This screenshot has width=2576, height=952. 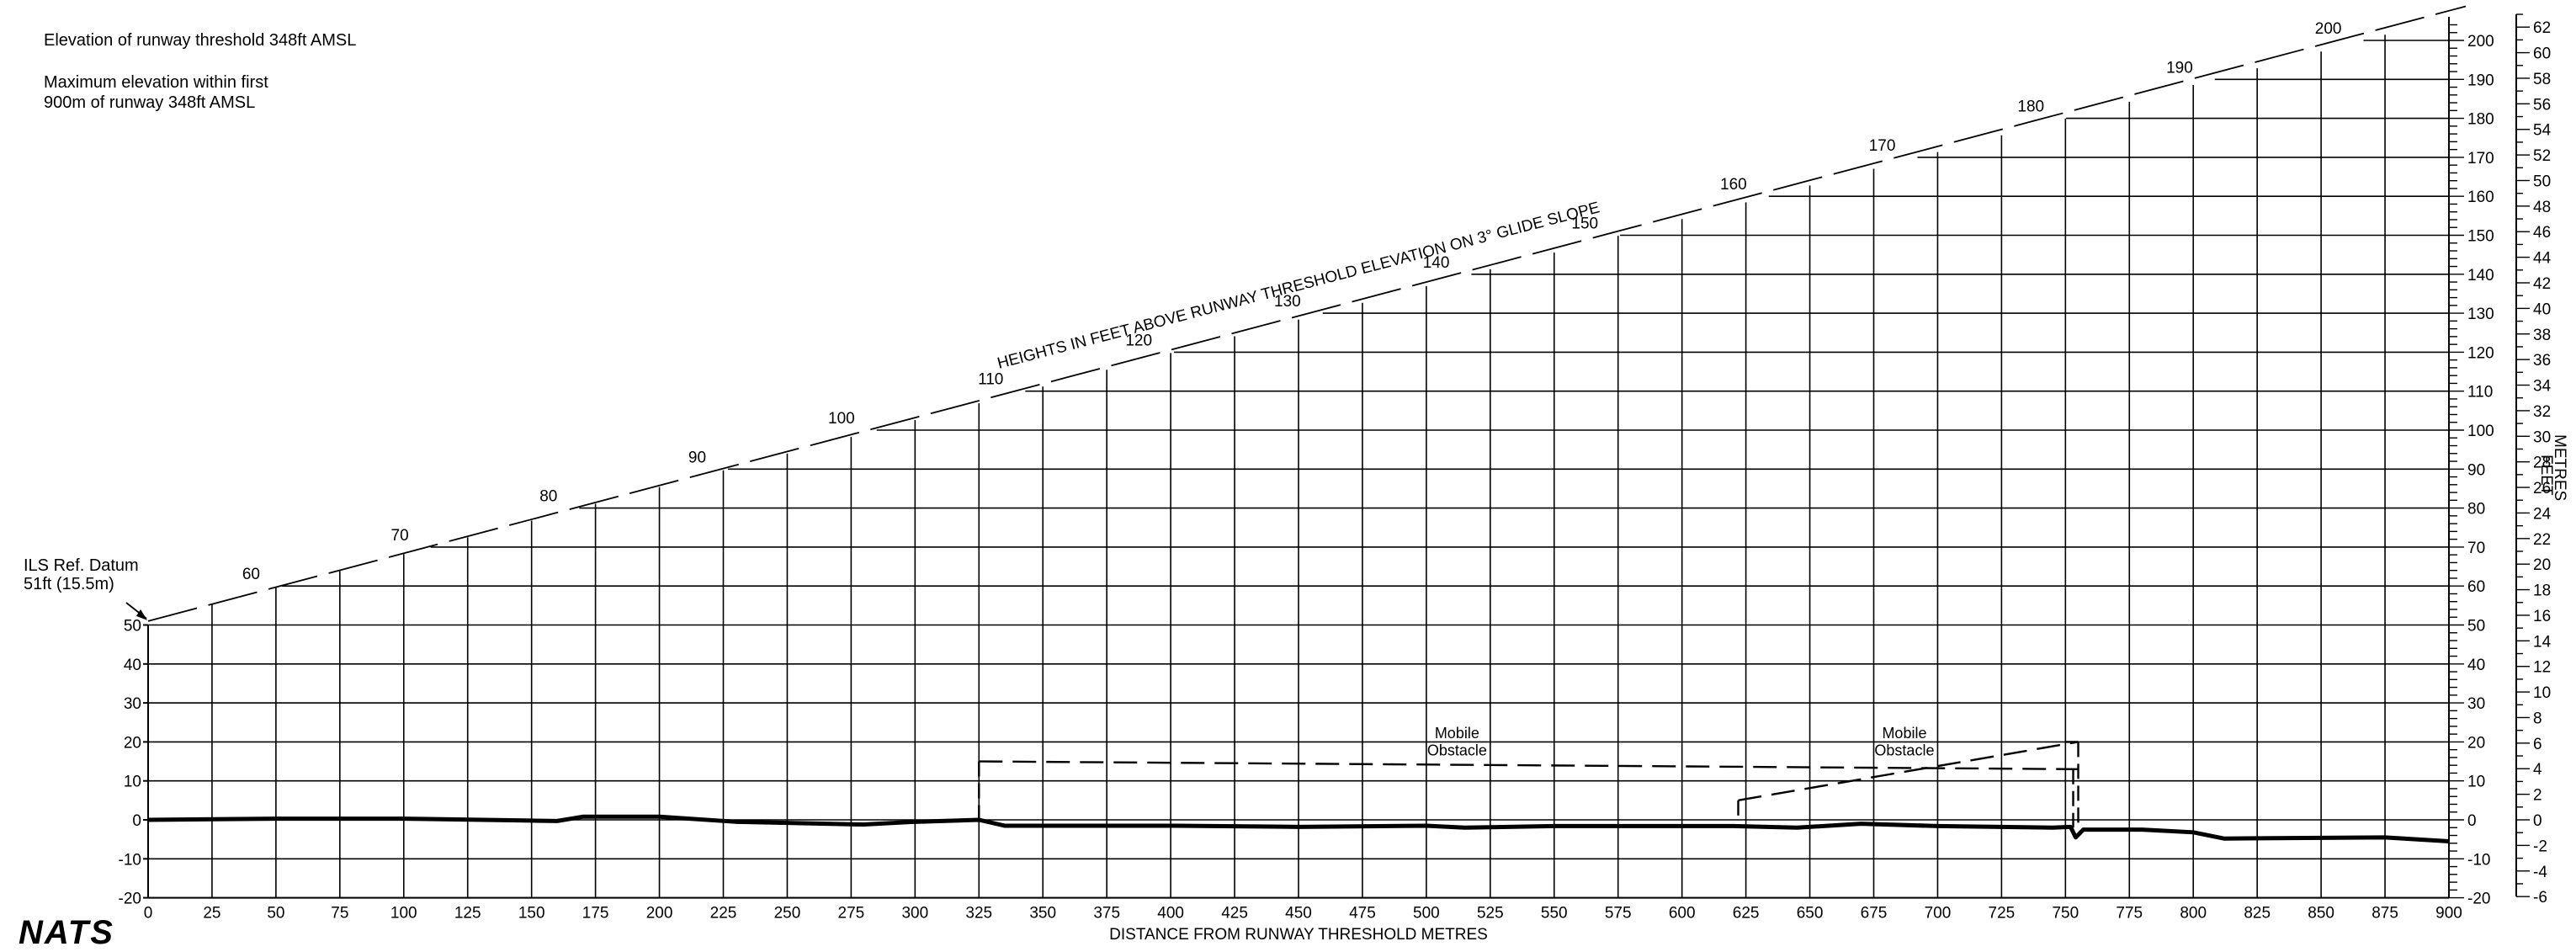 What do you see at coordinates (2179, 68) in the screenshot?
I see `glide-slope-mark-label: 190` at bounding box center [2179, 68].